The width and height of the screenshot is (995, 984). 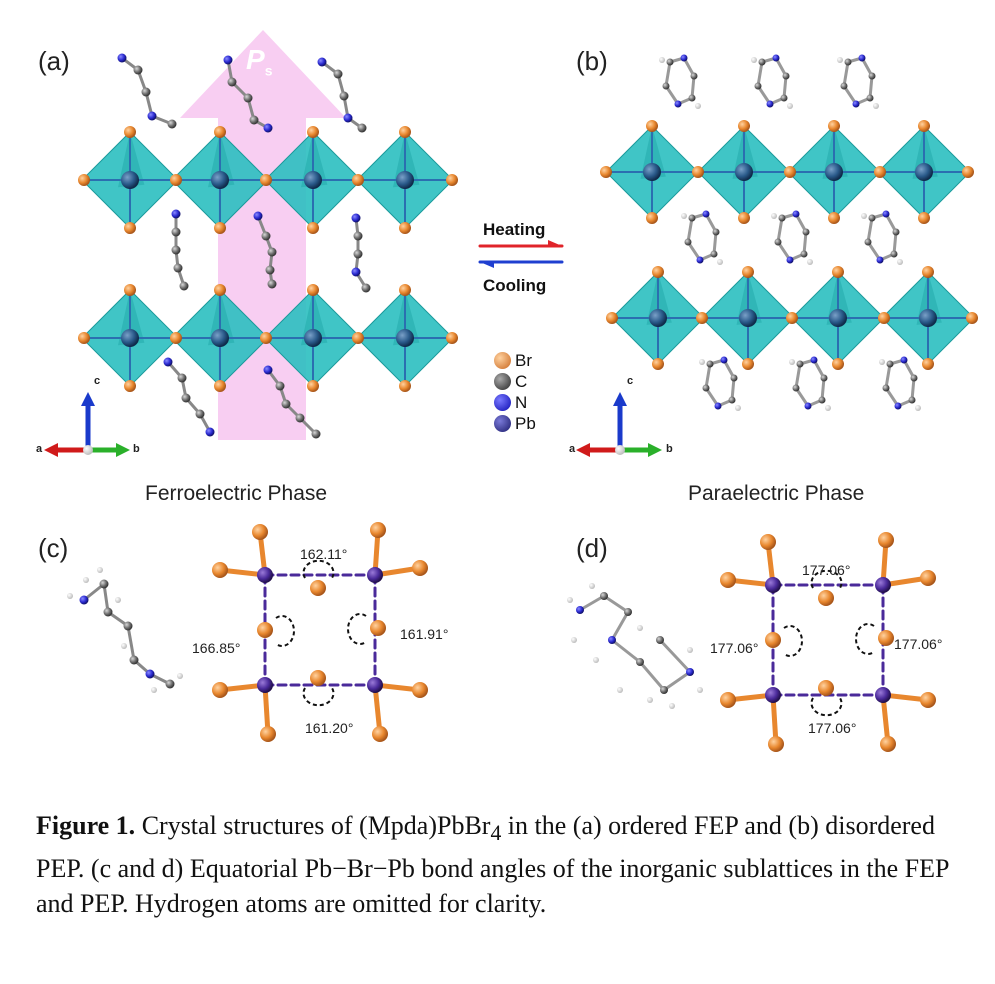 I want to click on legend-label-c: C, so click(x=521, y=381).